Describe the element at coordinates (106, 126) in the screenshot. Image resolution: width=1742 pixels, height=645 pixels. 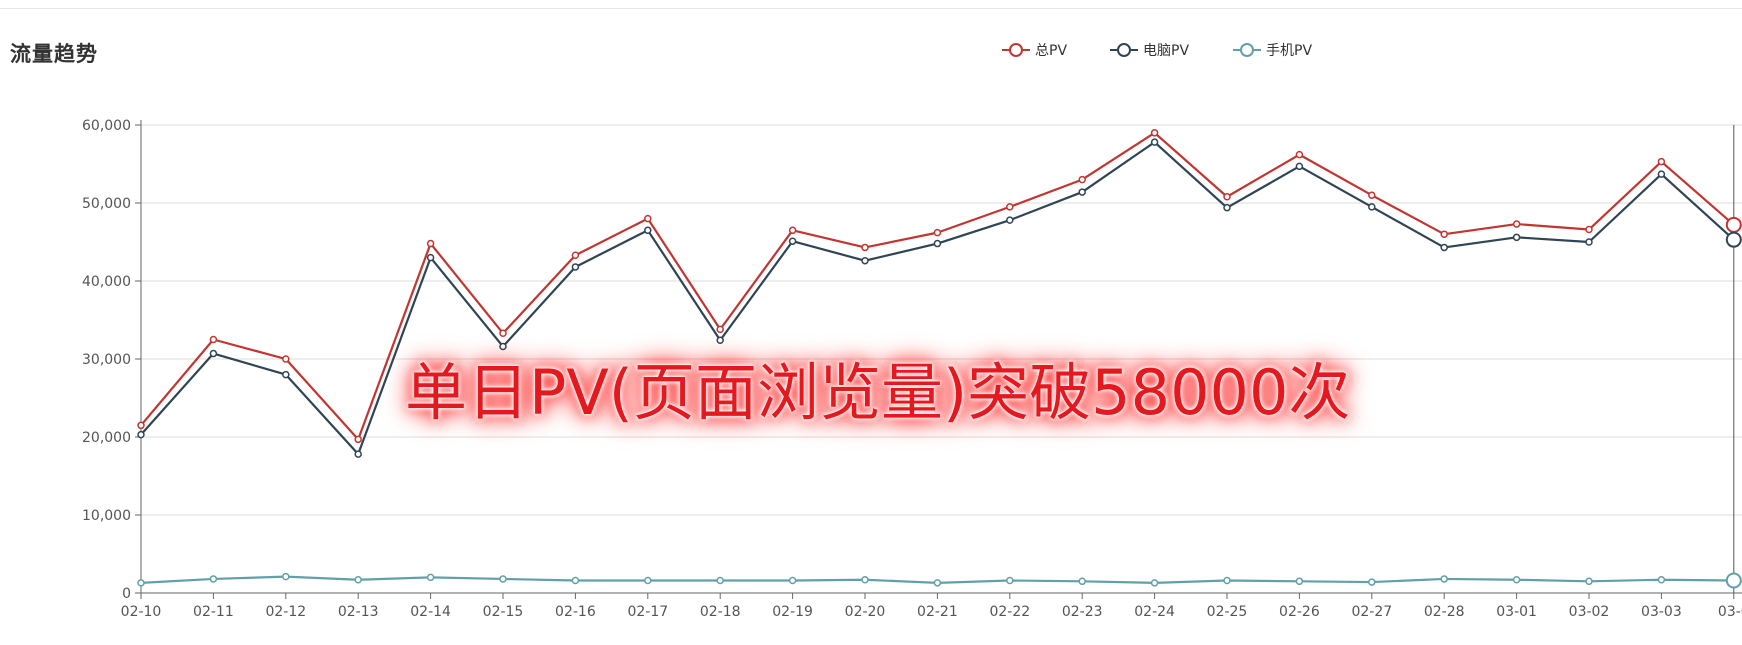
I see `y-tick-label: 60,000` at that location.